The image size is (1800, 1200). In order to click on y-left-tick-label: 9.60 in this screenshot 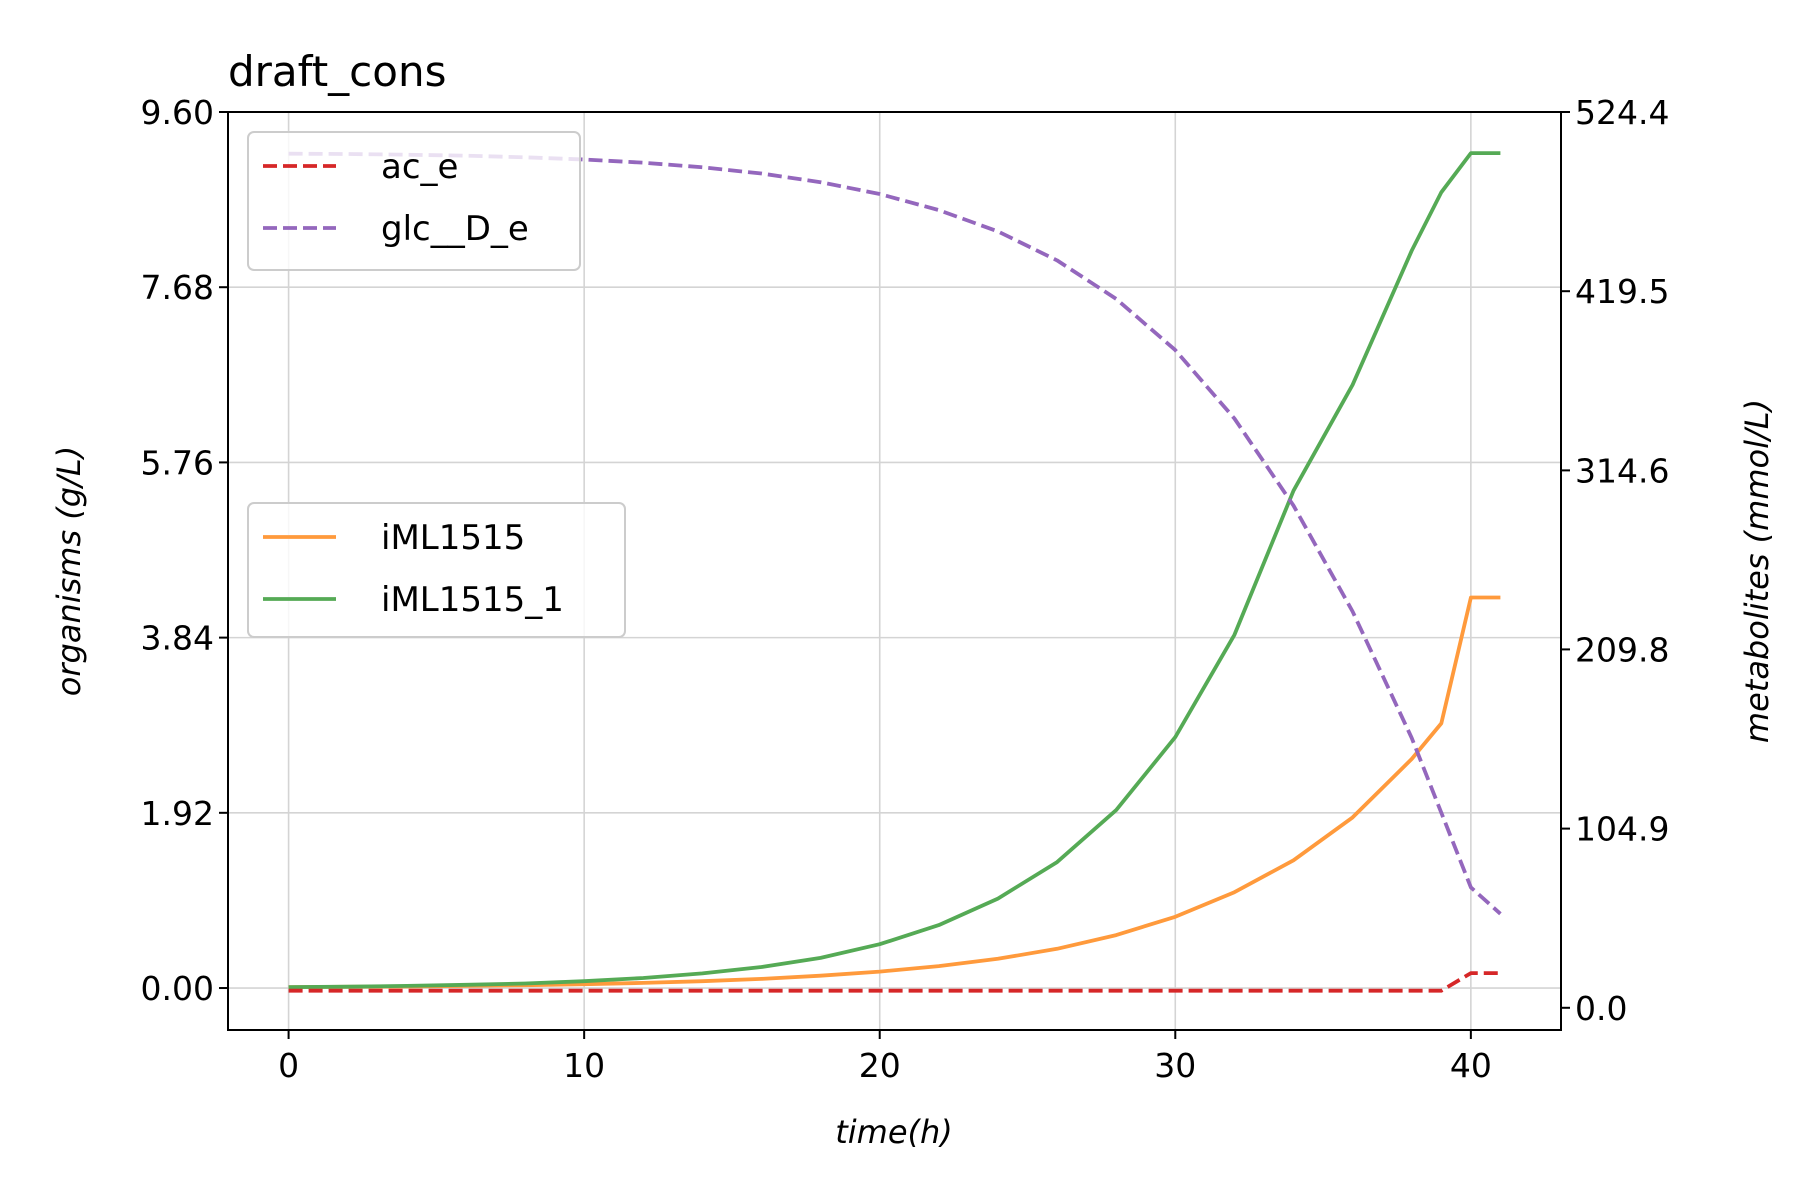, I will do `click(177, 112)`.